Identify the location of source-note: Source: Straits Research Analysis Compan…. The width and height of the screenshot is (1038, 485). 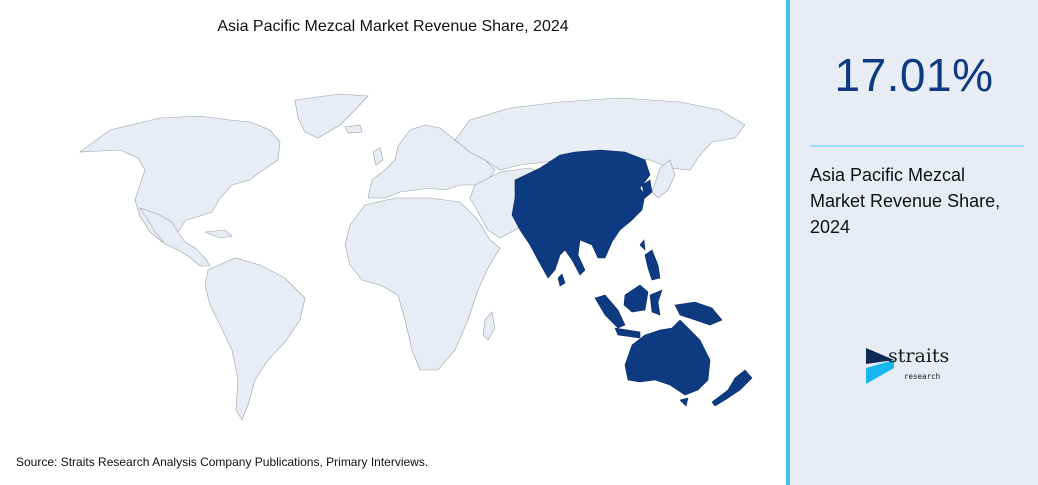
(222, 462).